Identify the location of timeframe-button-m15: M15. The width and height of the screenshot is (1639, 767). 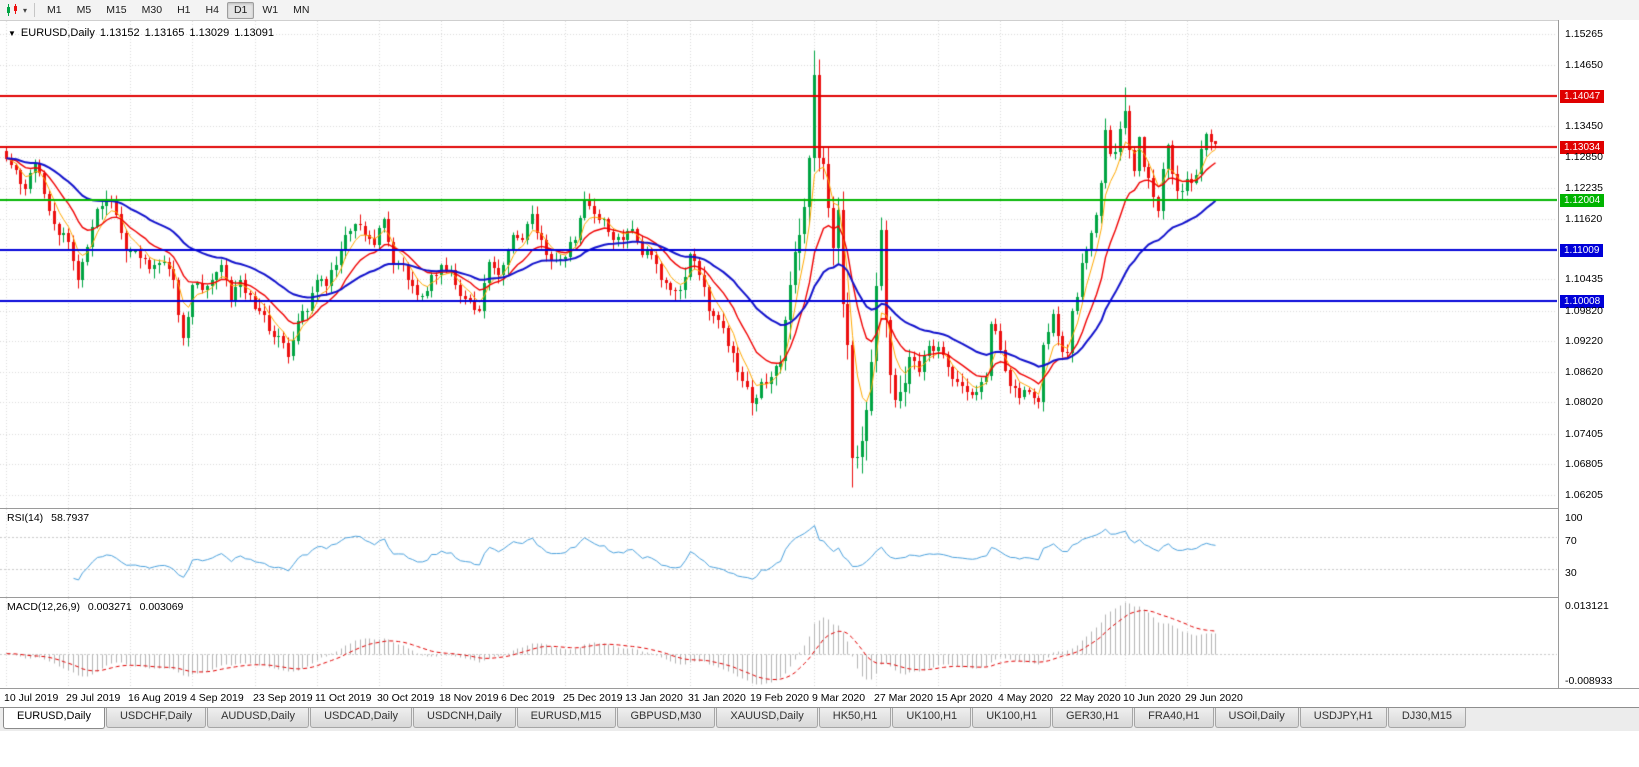
(116, 10).